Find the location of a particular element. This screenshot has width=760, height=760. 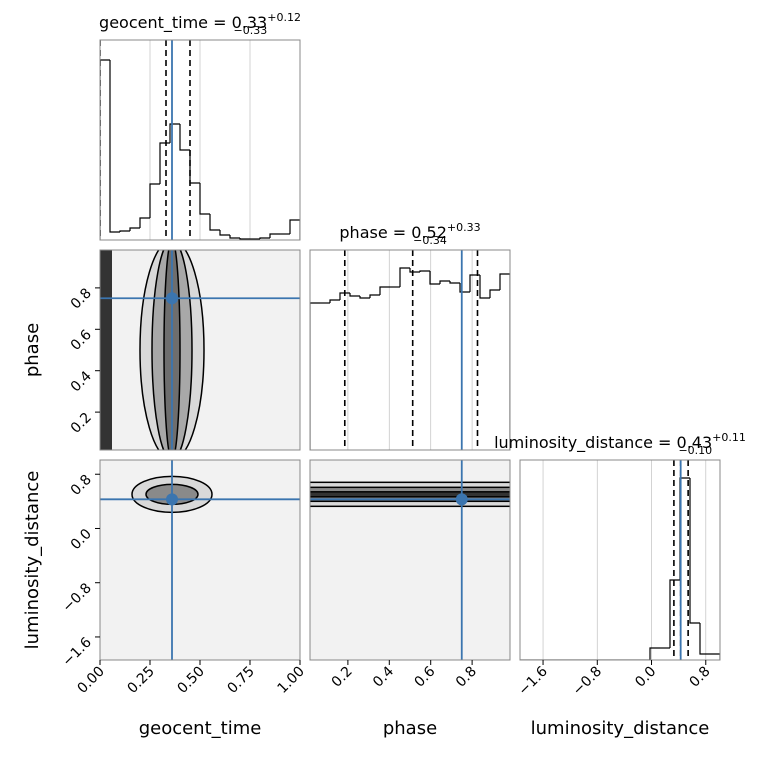

title-upper: +0.12 is located at coordinates (284, 17).